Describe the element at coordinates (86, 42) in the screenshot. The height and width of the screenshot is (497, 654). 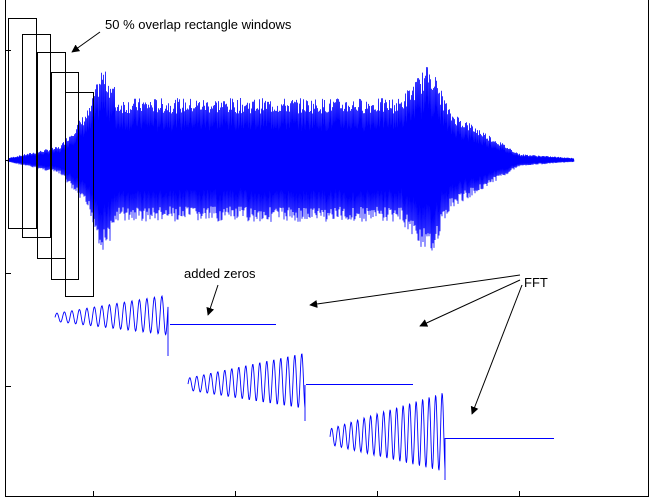
I see `arrow-windows` at that location.